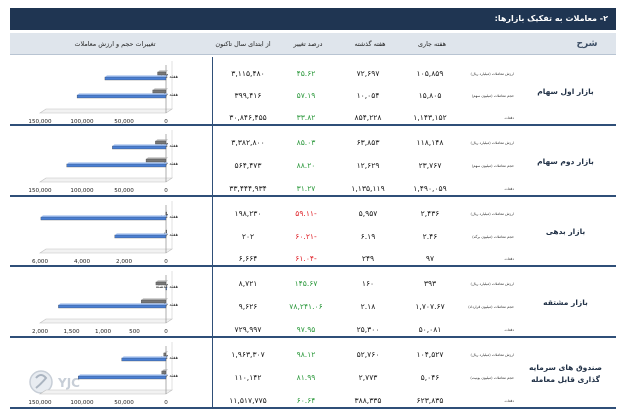 This screenshot has width=623, height=419. What do you see at coordinates (368, 306) in the screenshot?
I see `value-last-week: ۲.۱۸` at bounding box center [368, 306].